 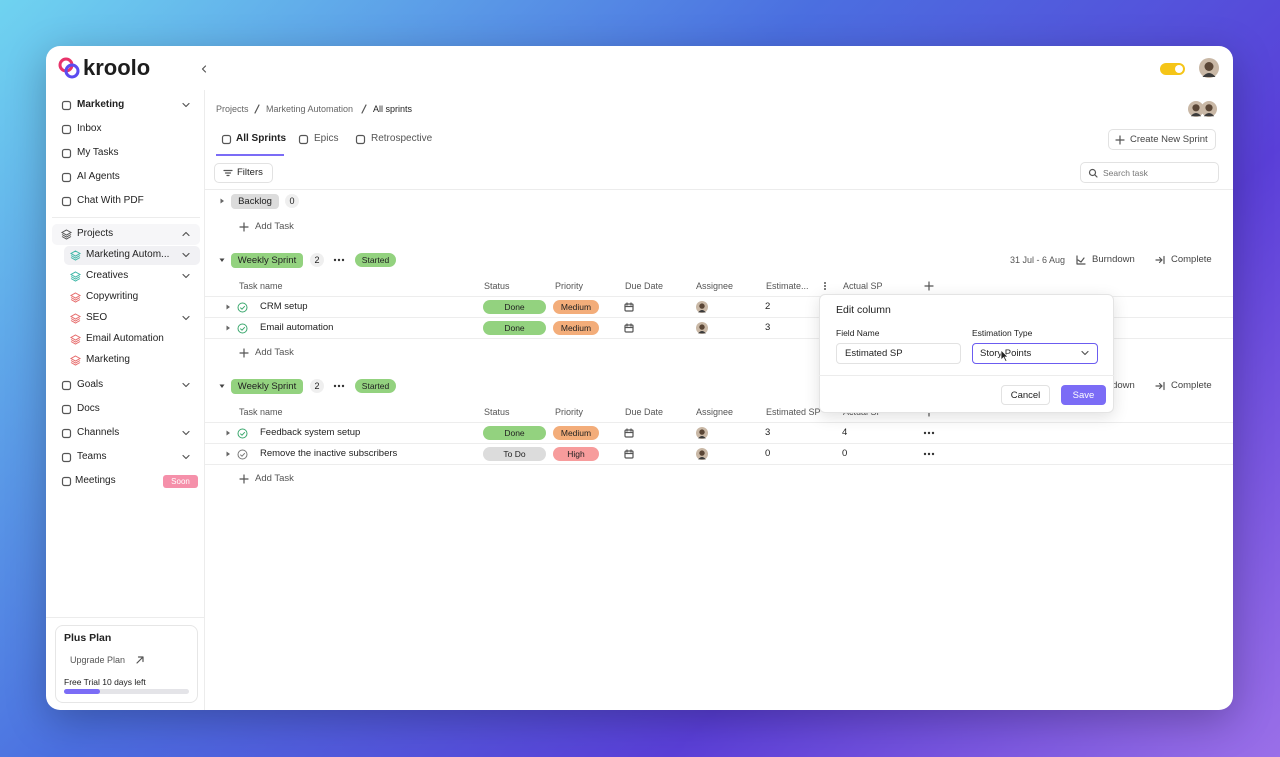 I want to click on nav-item: Channels, so click(x=98, y=432).